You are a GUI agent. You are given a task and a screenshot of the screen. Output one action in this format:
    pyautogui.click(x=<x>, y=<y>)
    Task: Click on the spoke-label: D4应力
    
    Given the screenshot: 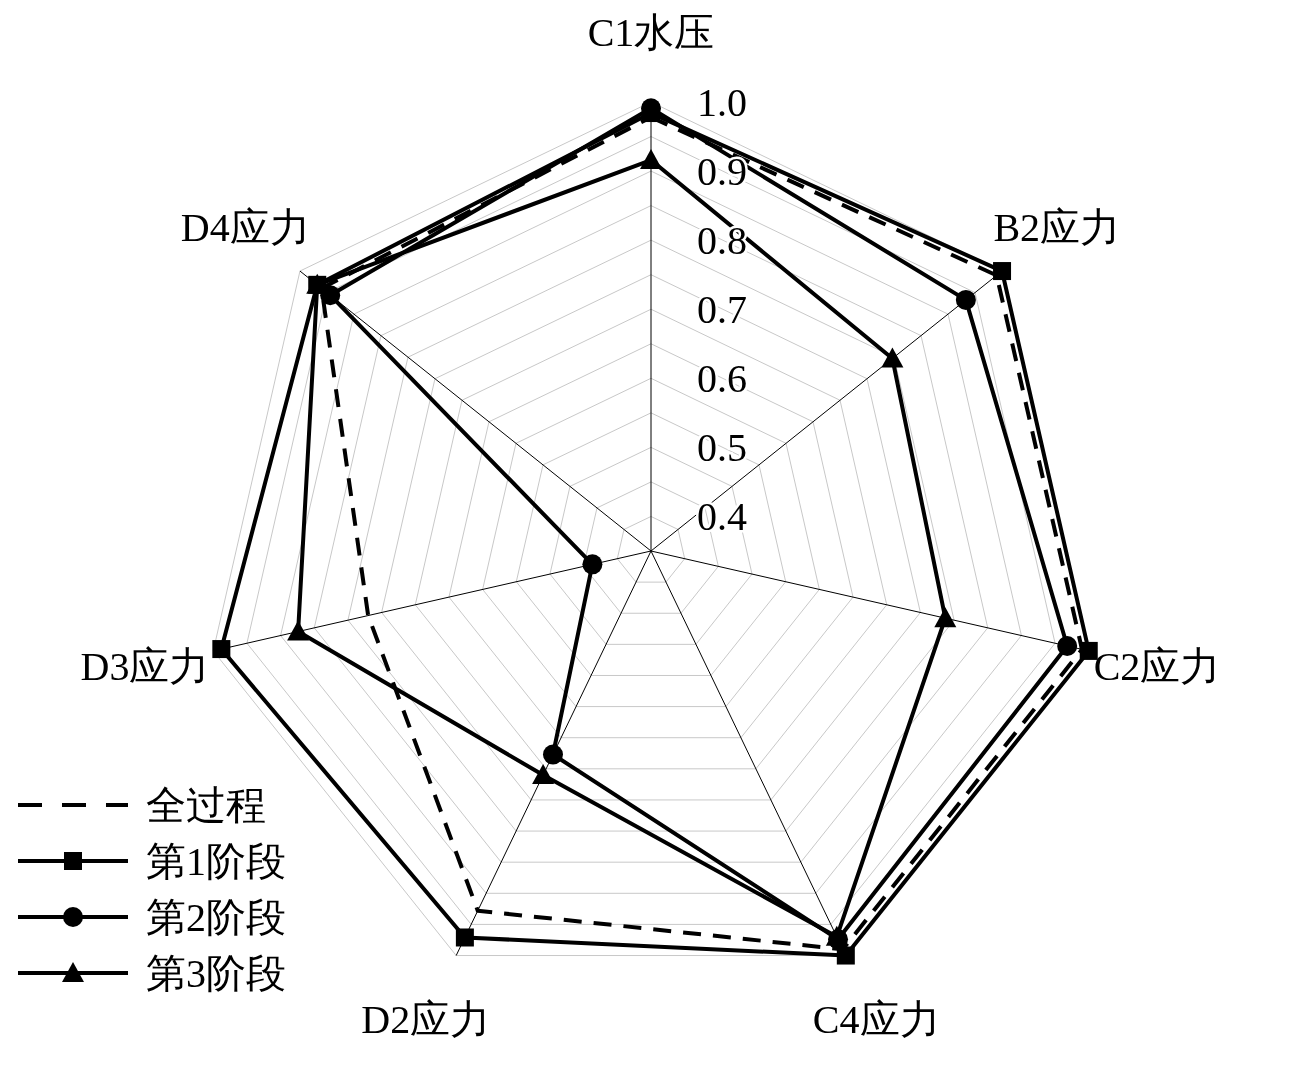 What is the action you would take?
    pyautogui.click(x=245, y=228)
    